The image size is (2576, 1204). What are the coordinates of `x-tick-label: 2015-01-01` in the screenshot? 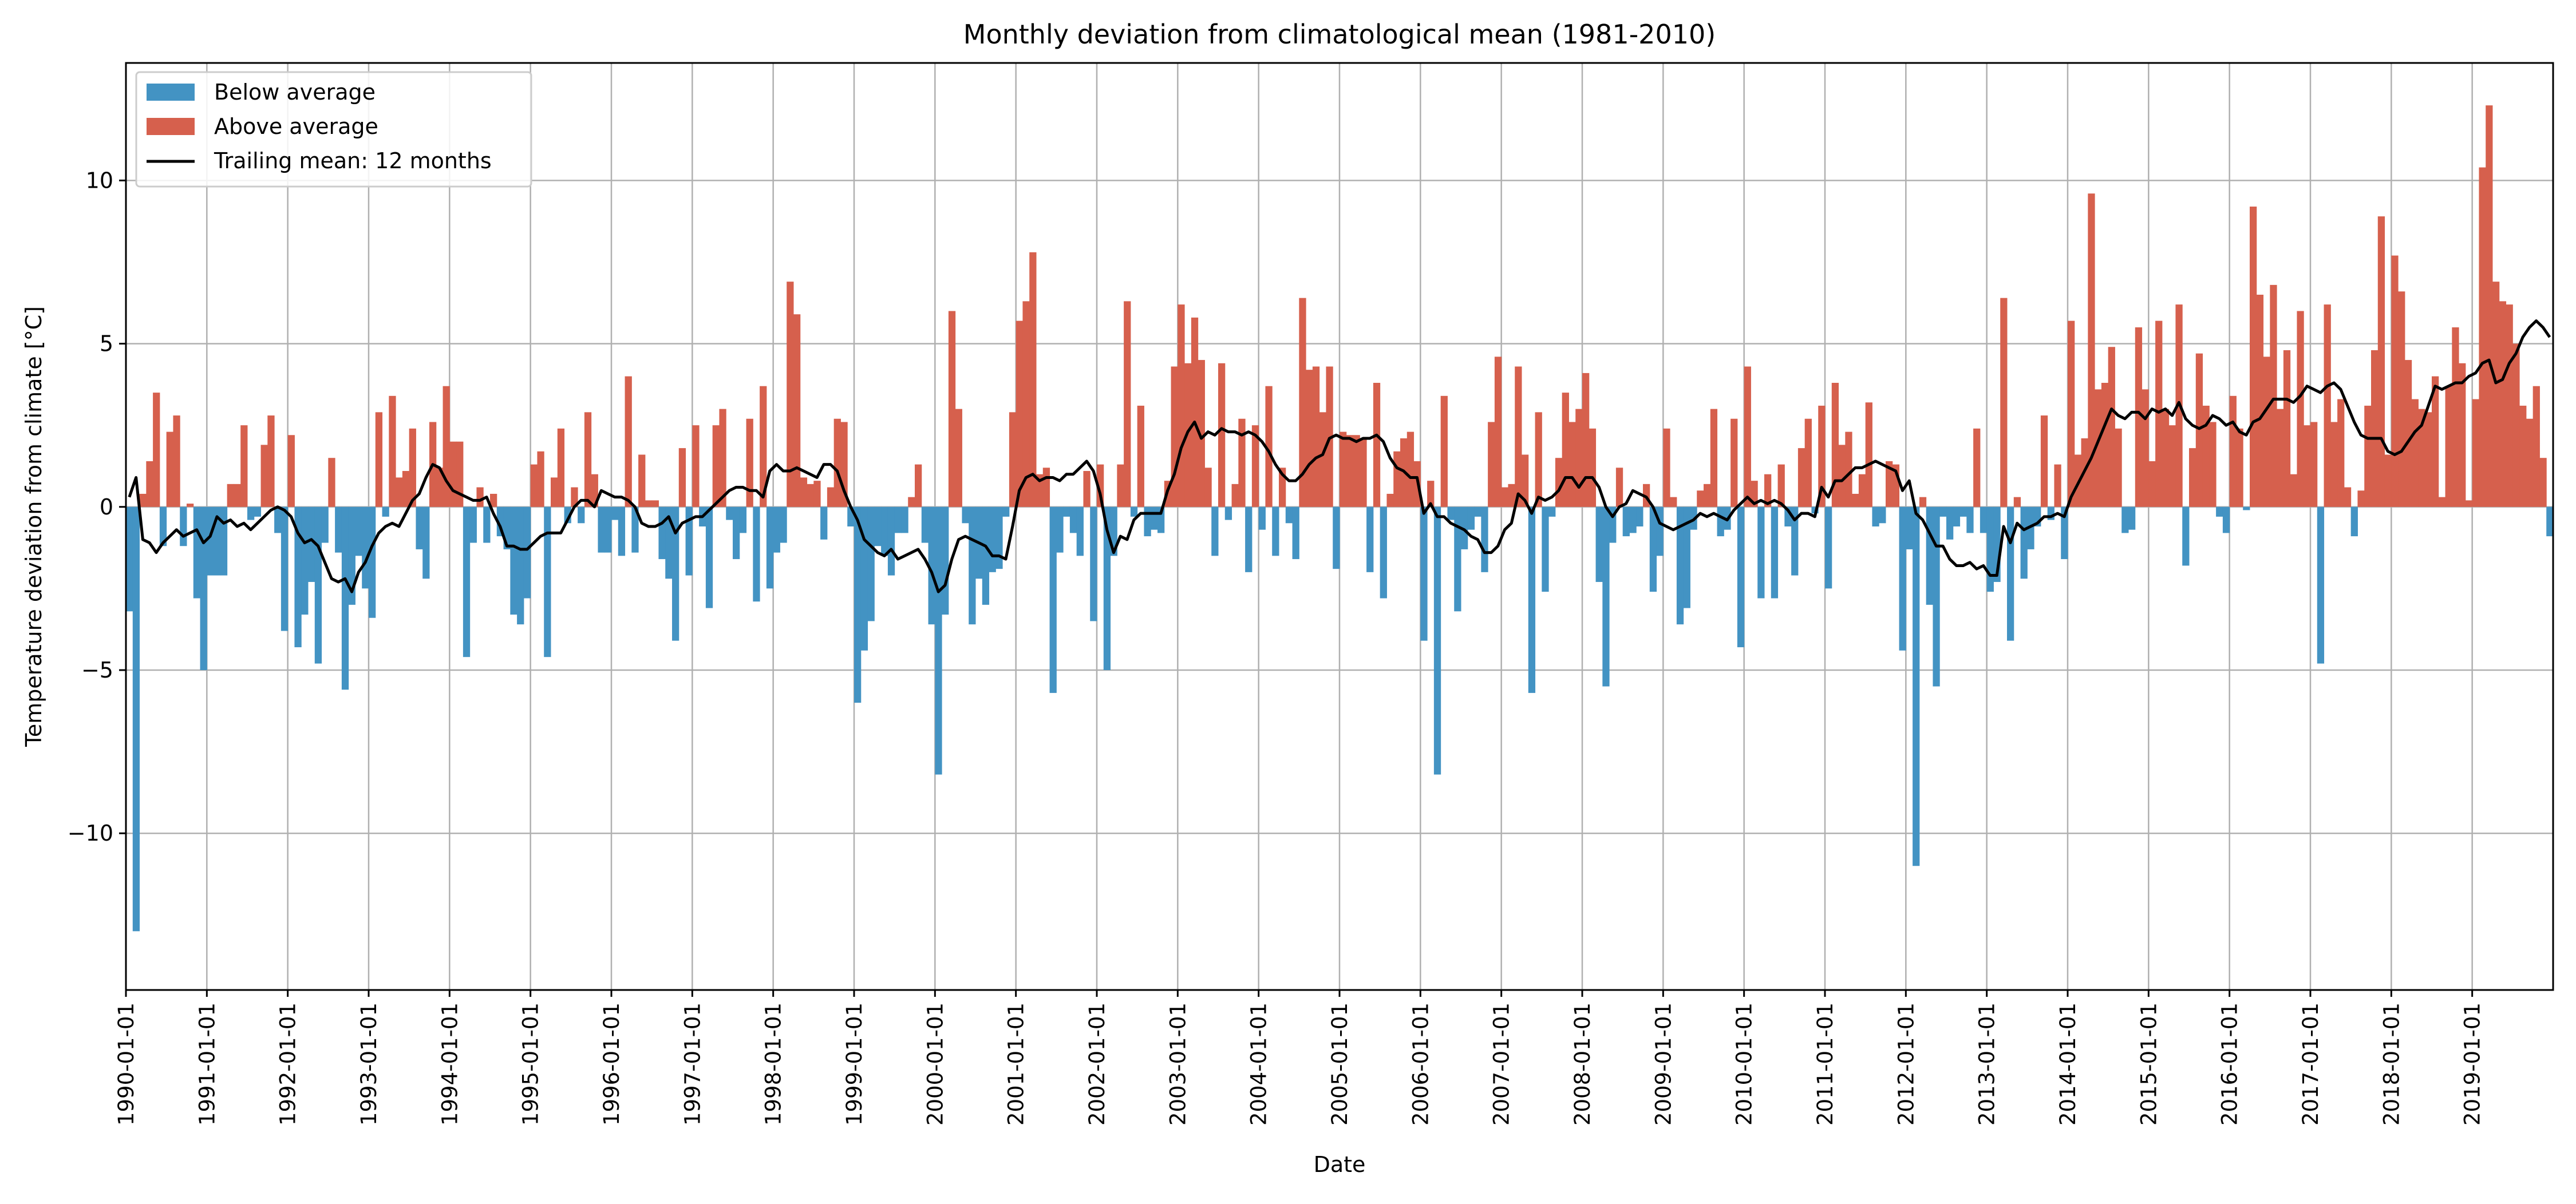 It's located at (2148, 1064).